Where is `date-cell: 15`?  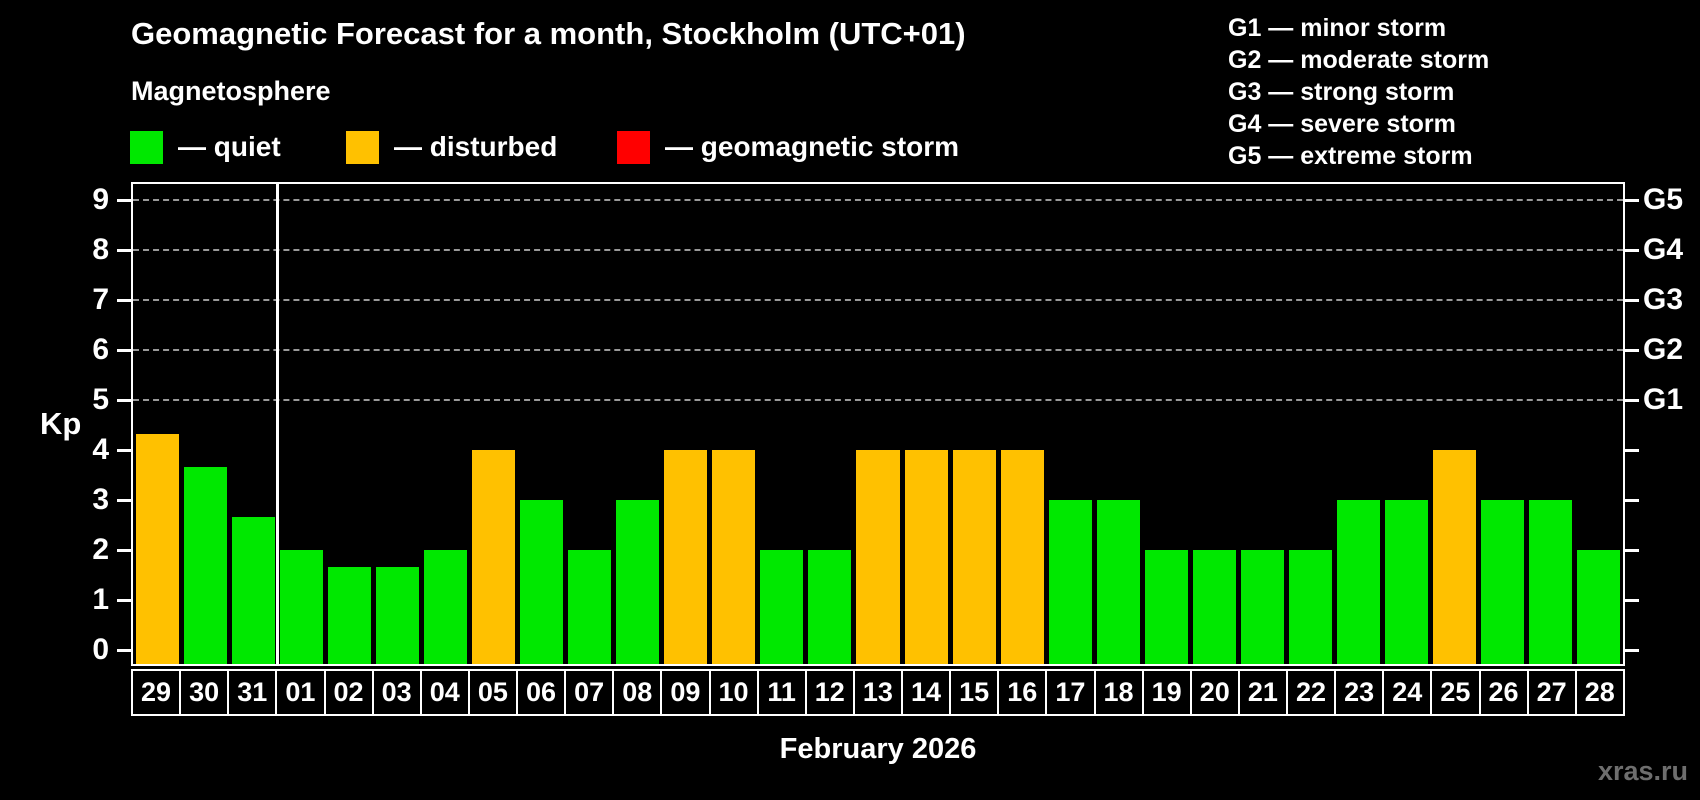 date-cell: 15 is located at coordinates (974, 692).